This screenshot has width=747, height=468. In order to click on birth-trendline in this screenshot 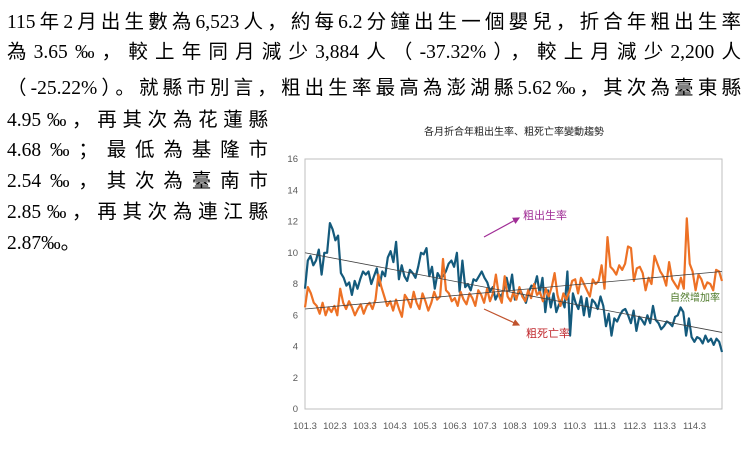, I will do `click(513, 292)`.